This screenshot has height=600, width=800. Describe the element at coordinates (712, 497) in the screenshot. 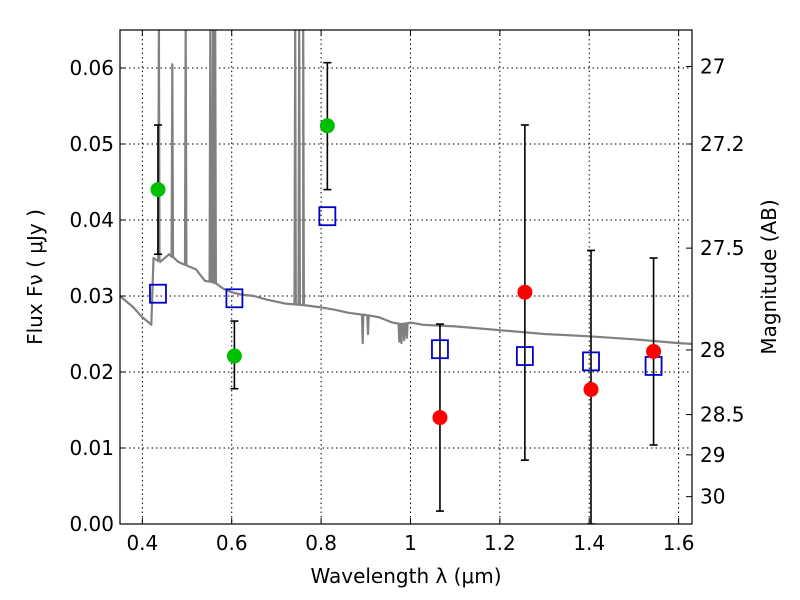

I see `right-tick-label: 30` at that location.